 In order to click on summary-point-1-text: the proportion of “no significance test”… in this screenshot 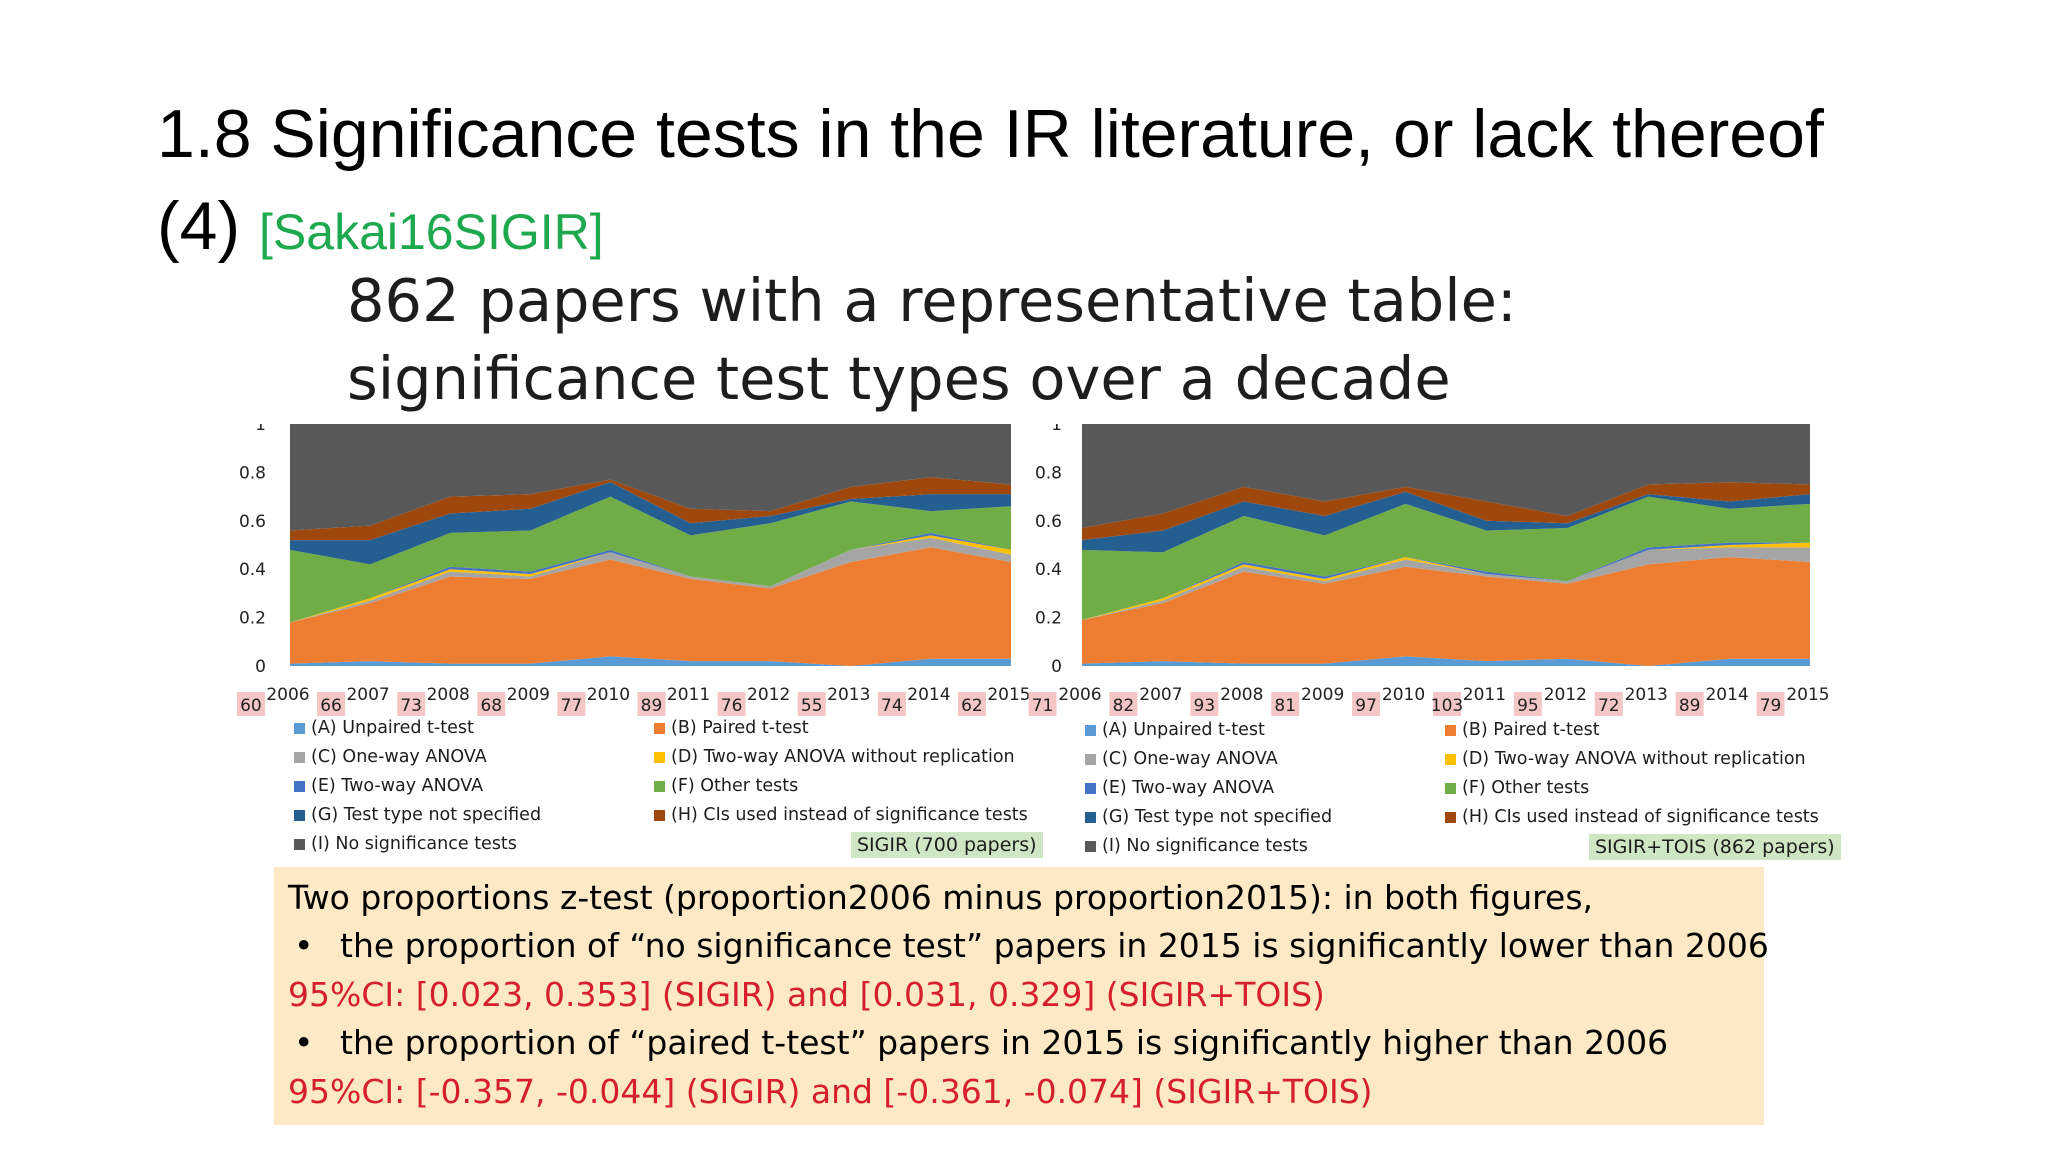, I will do `click(1054, 945)`.